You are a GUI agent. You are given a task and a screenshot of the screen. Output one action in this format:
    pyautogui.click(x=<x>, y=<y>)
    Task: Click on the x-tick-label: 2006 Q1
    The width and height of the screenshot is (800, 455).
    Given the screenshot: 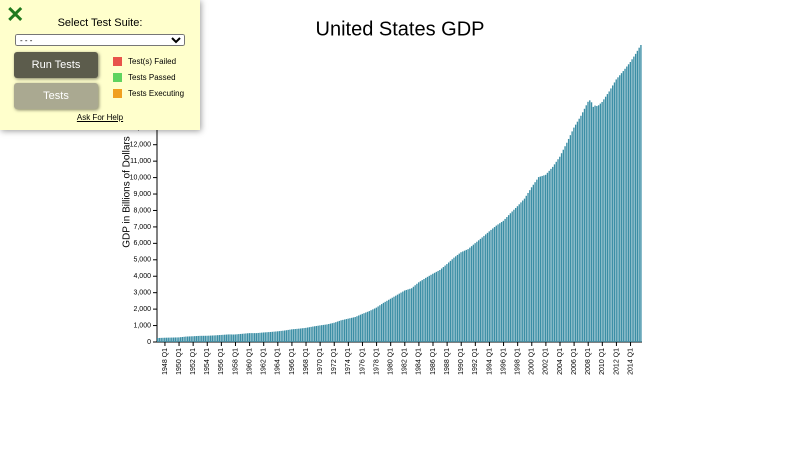 What is the action you would take?
    pyautogui.click(x=574, y=361)
    